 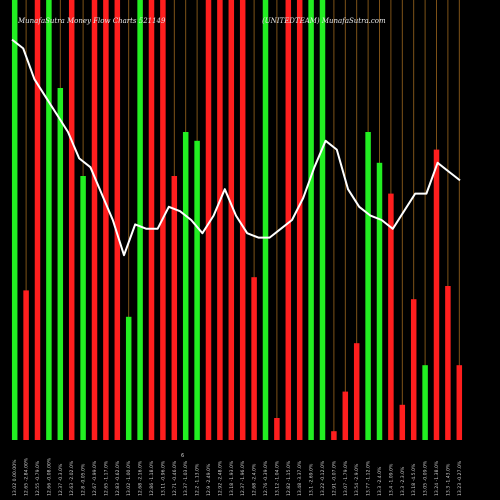 I want to click on x-tick-label: 13.12 -1.04.0%, so click(x=277, y=478).